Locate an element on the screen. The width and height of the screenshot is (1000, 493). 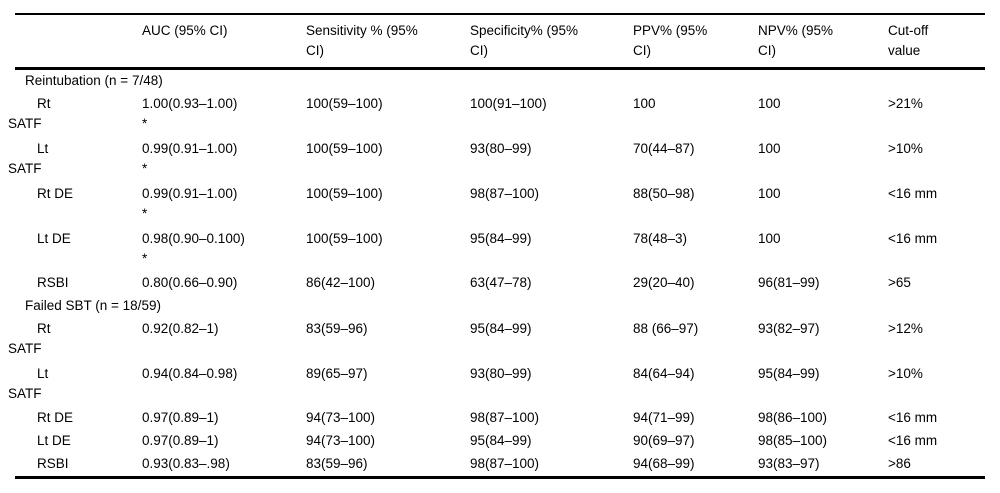
auc-value: 0.94(0.84–0.98) is located at coordinates (190, 373).